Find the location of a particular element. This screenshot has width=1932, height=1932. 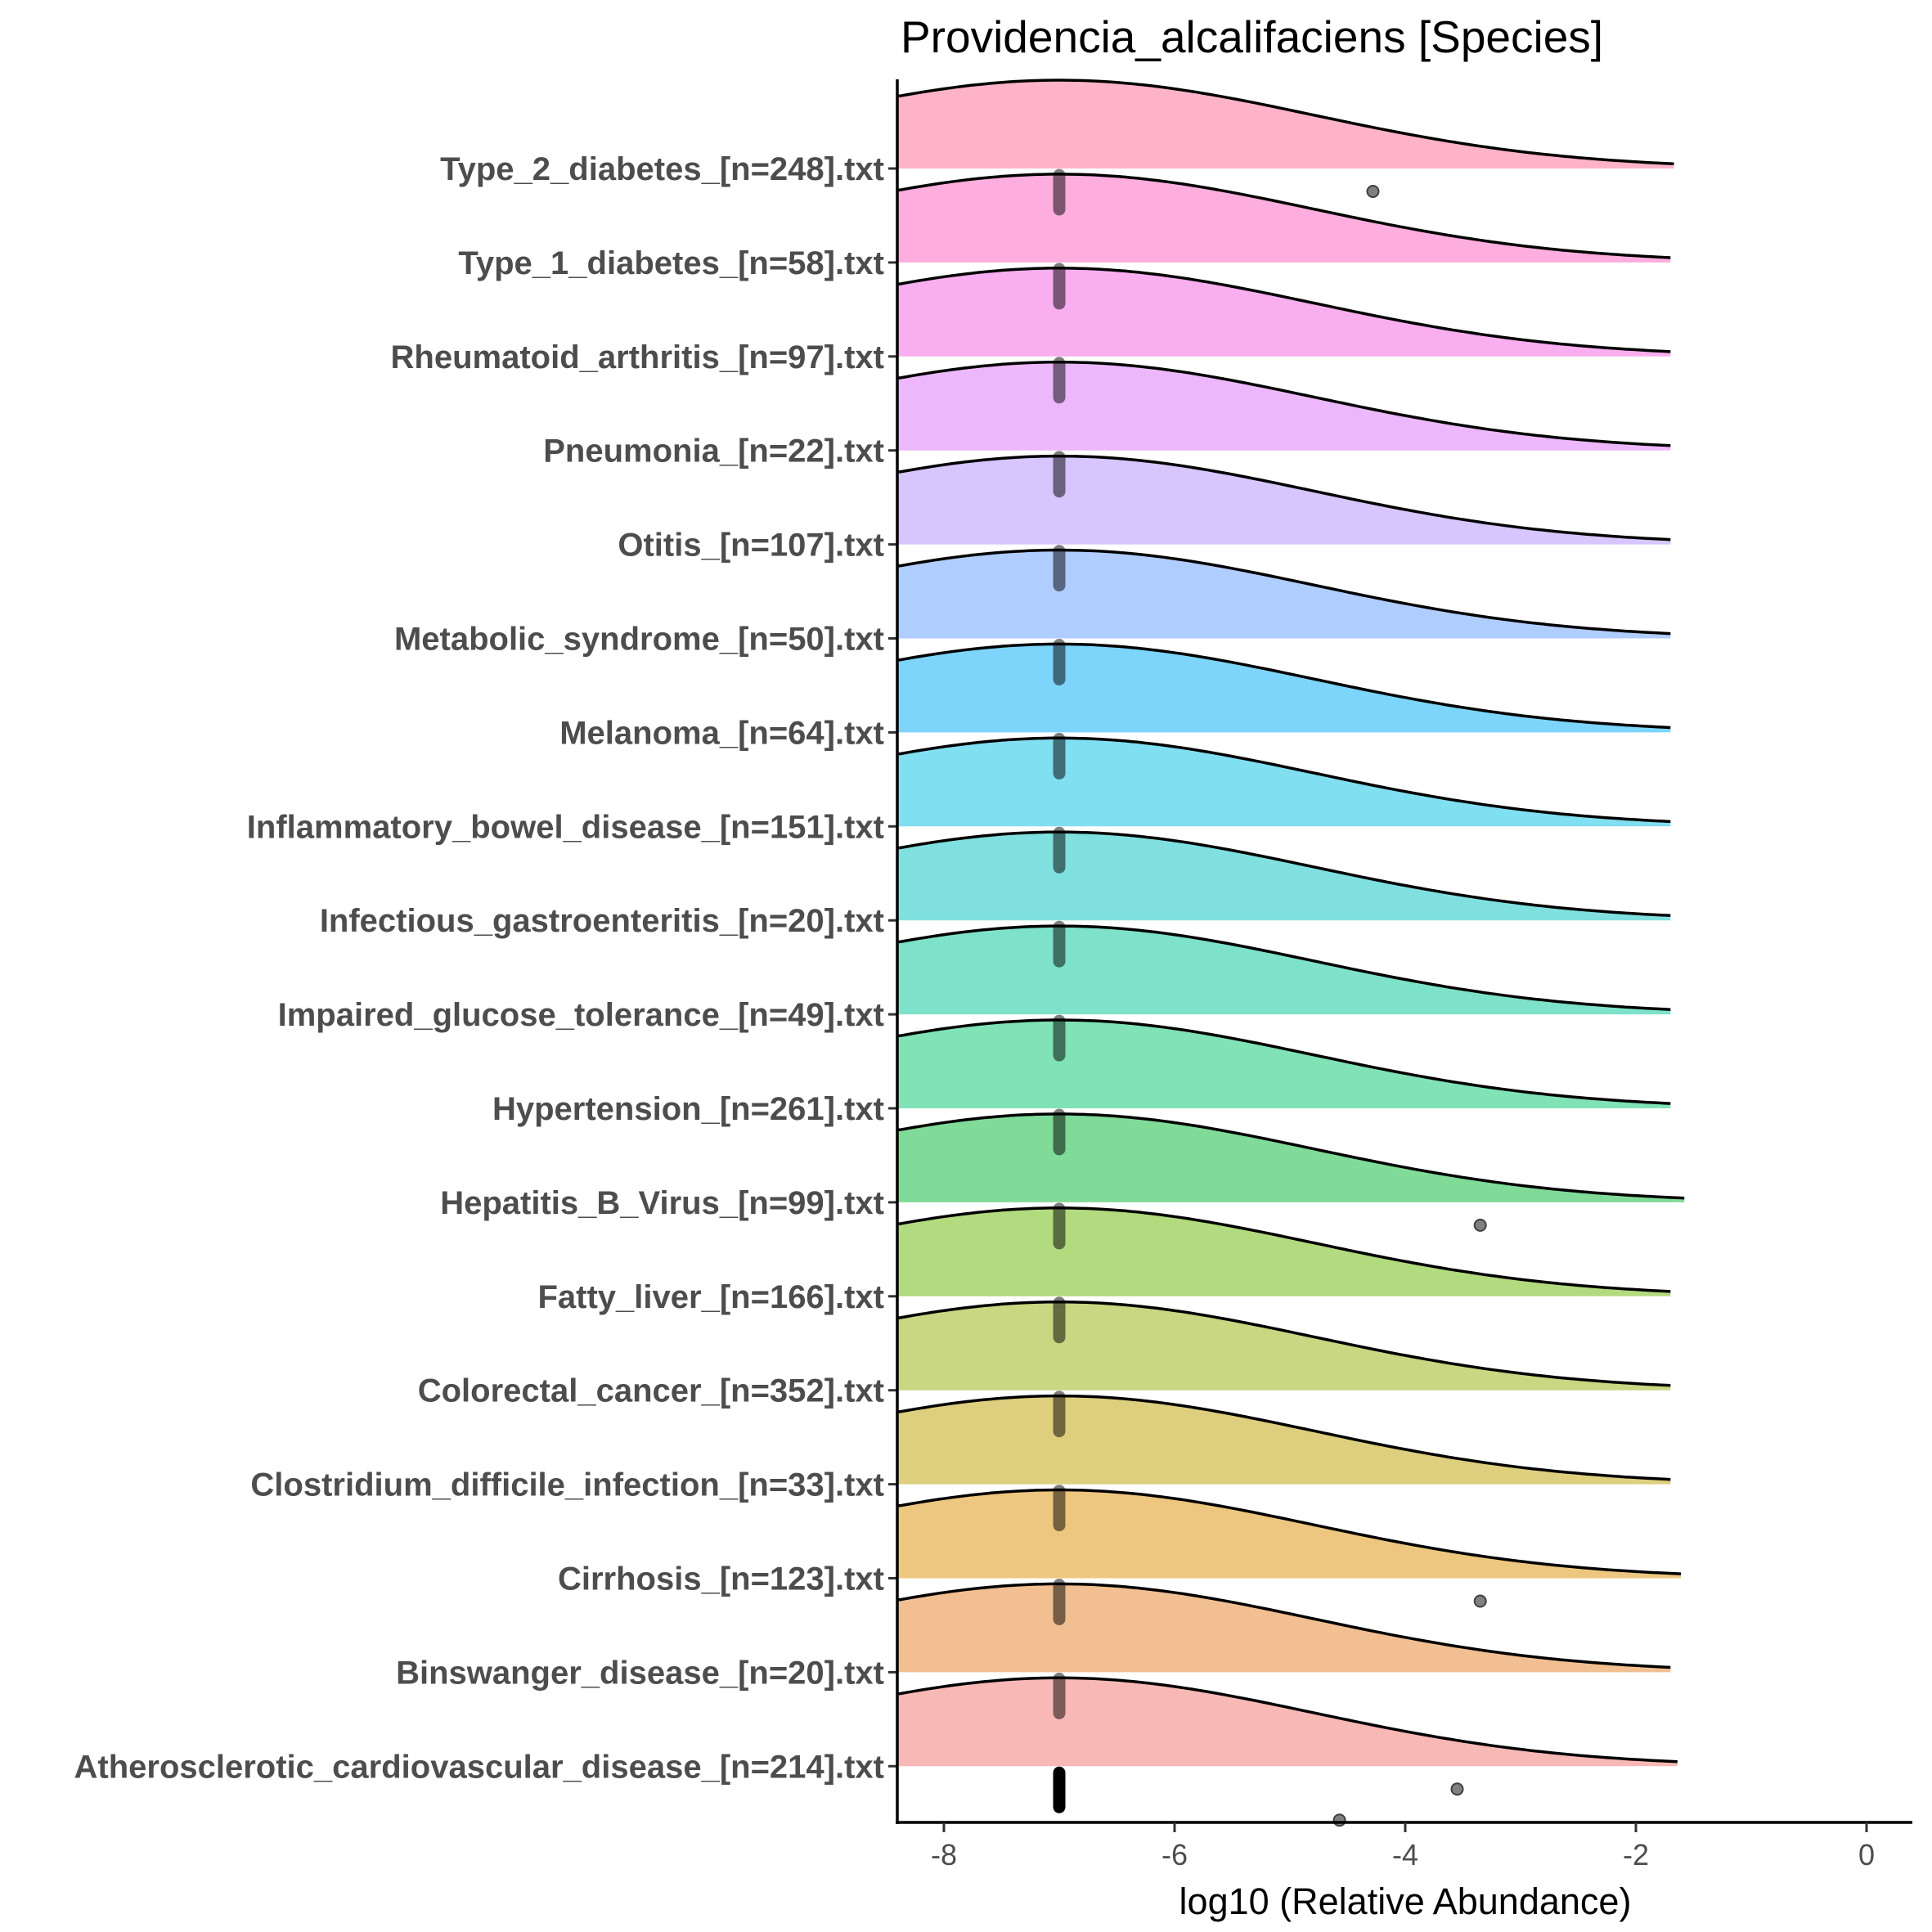

y-tick-label: Cirrhosis_[n=123].txt is located at coordinates (721, 1579).